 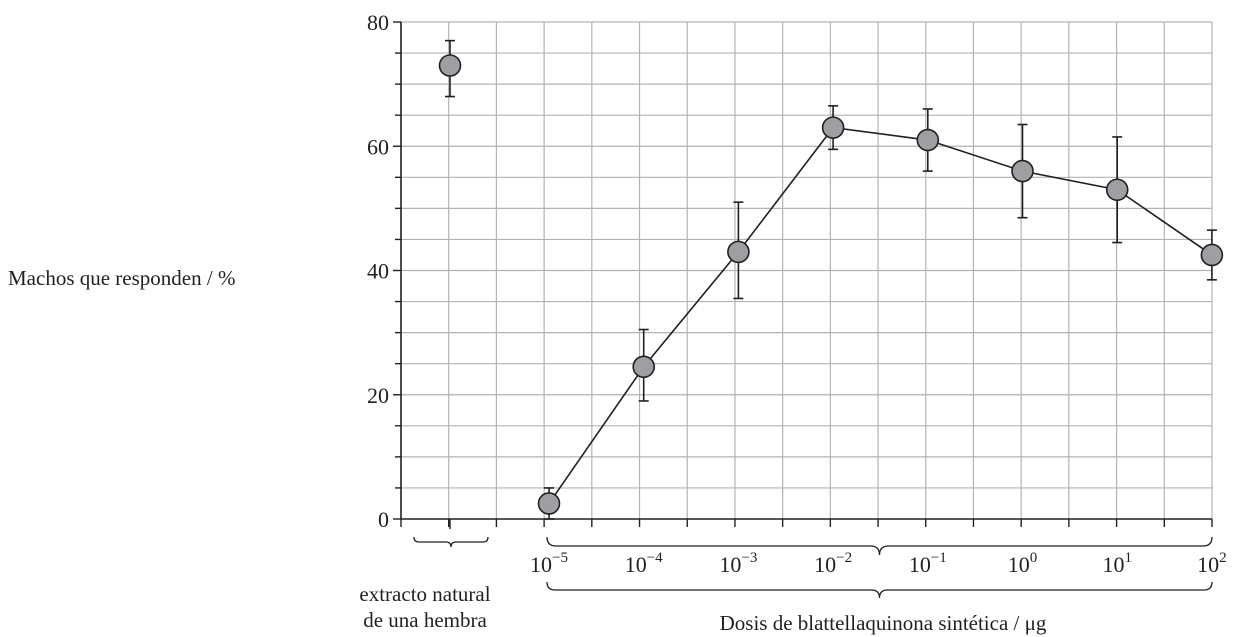 I want to click on y-tick-label: 60, so click(x=378, y=146).